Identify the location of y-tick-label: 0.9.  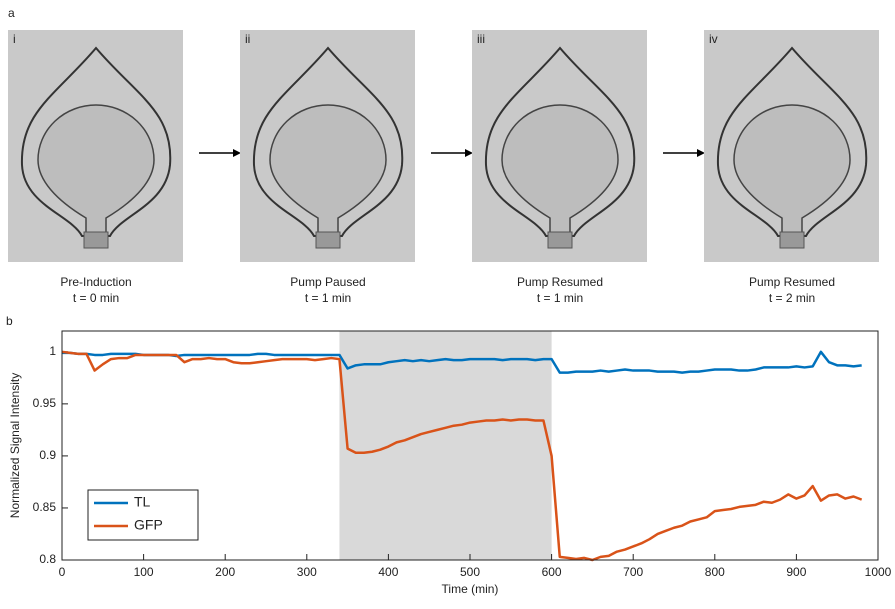
(47, 455).